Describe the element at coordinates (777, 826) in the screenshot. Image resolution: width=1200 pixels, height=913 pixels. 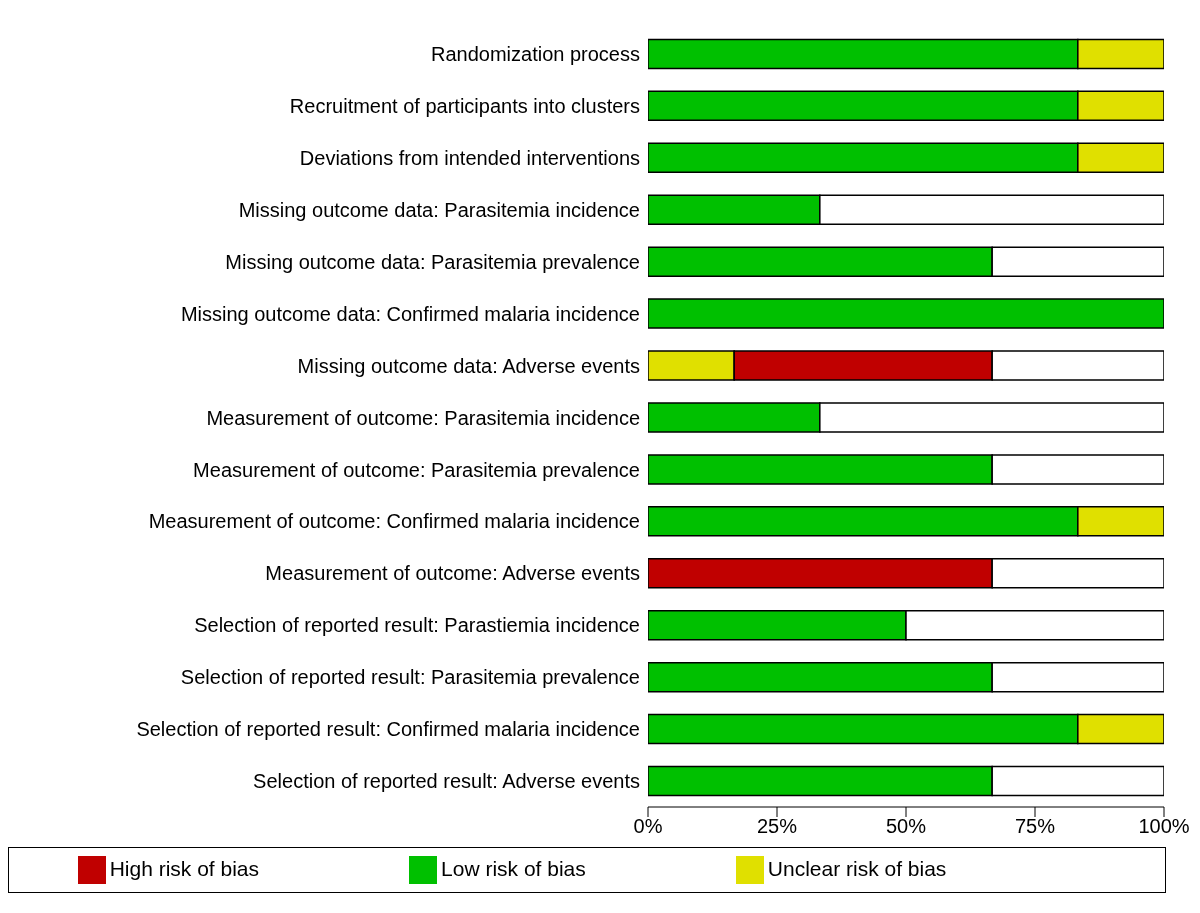
I see `x-tick-label: 25%` at that location.